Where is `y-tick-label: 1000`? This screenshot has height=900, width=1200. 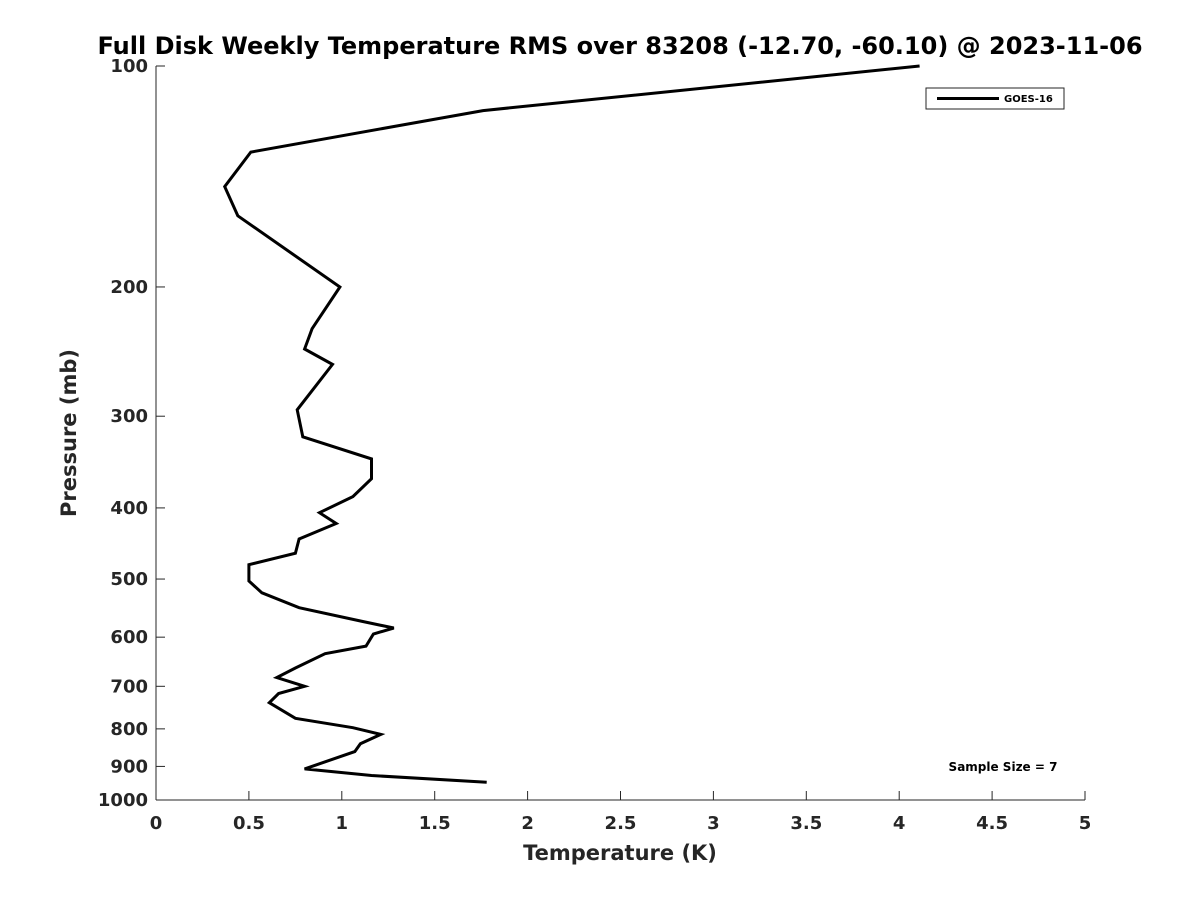
y-tick-label: 1000 is located at coordinates (123, 800).